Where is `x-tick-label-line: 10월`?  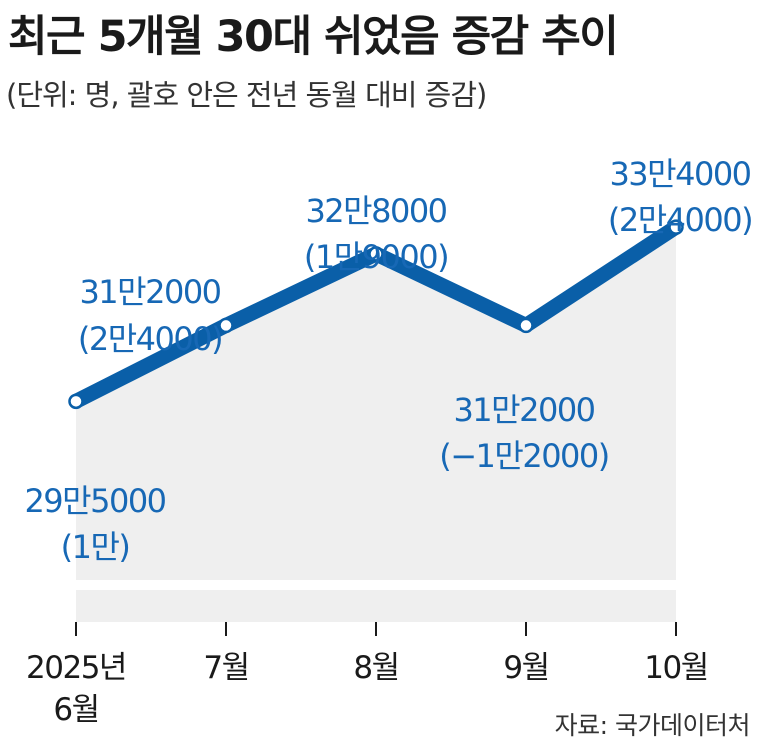 x-tick-label-line: 10월 is located at coordinates (675, 668).